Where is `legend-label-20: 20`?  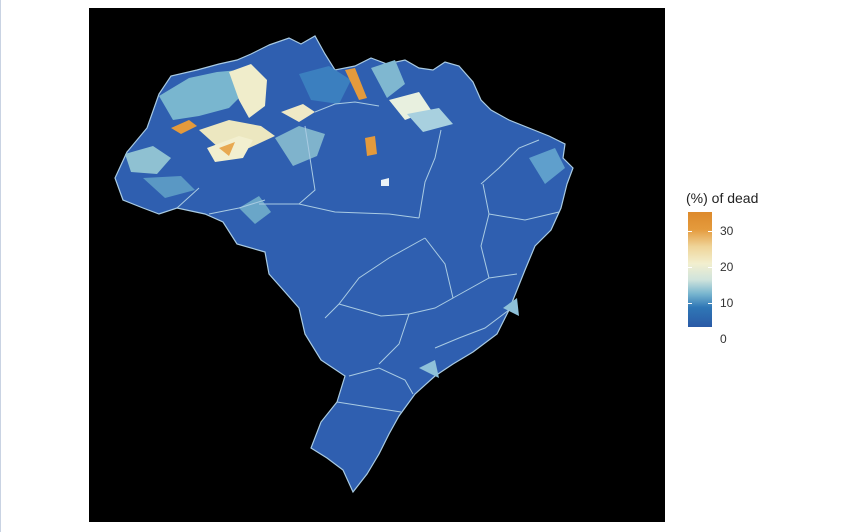 legend-label-20: 20 is located at coordinates (727, 267).